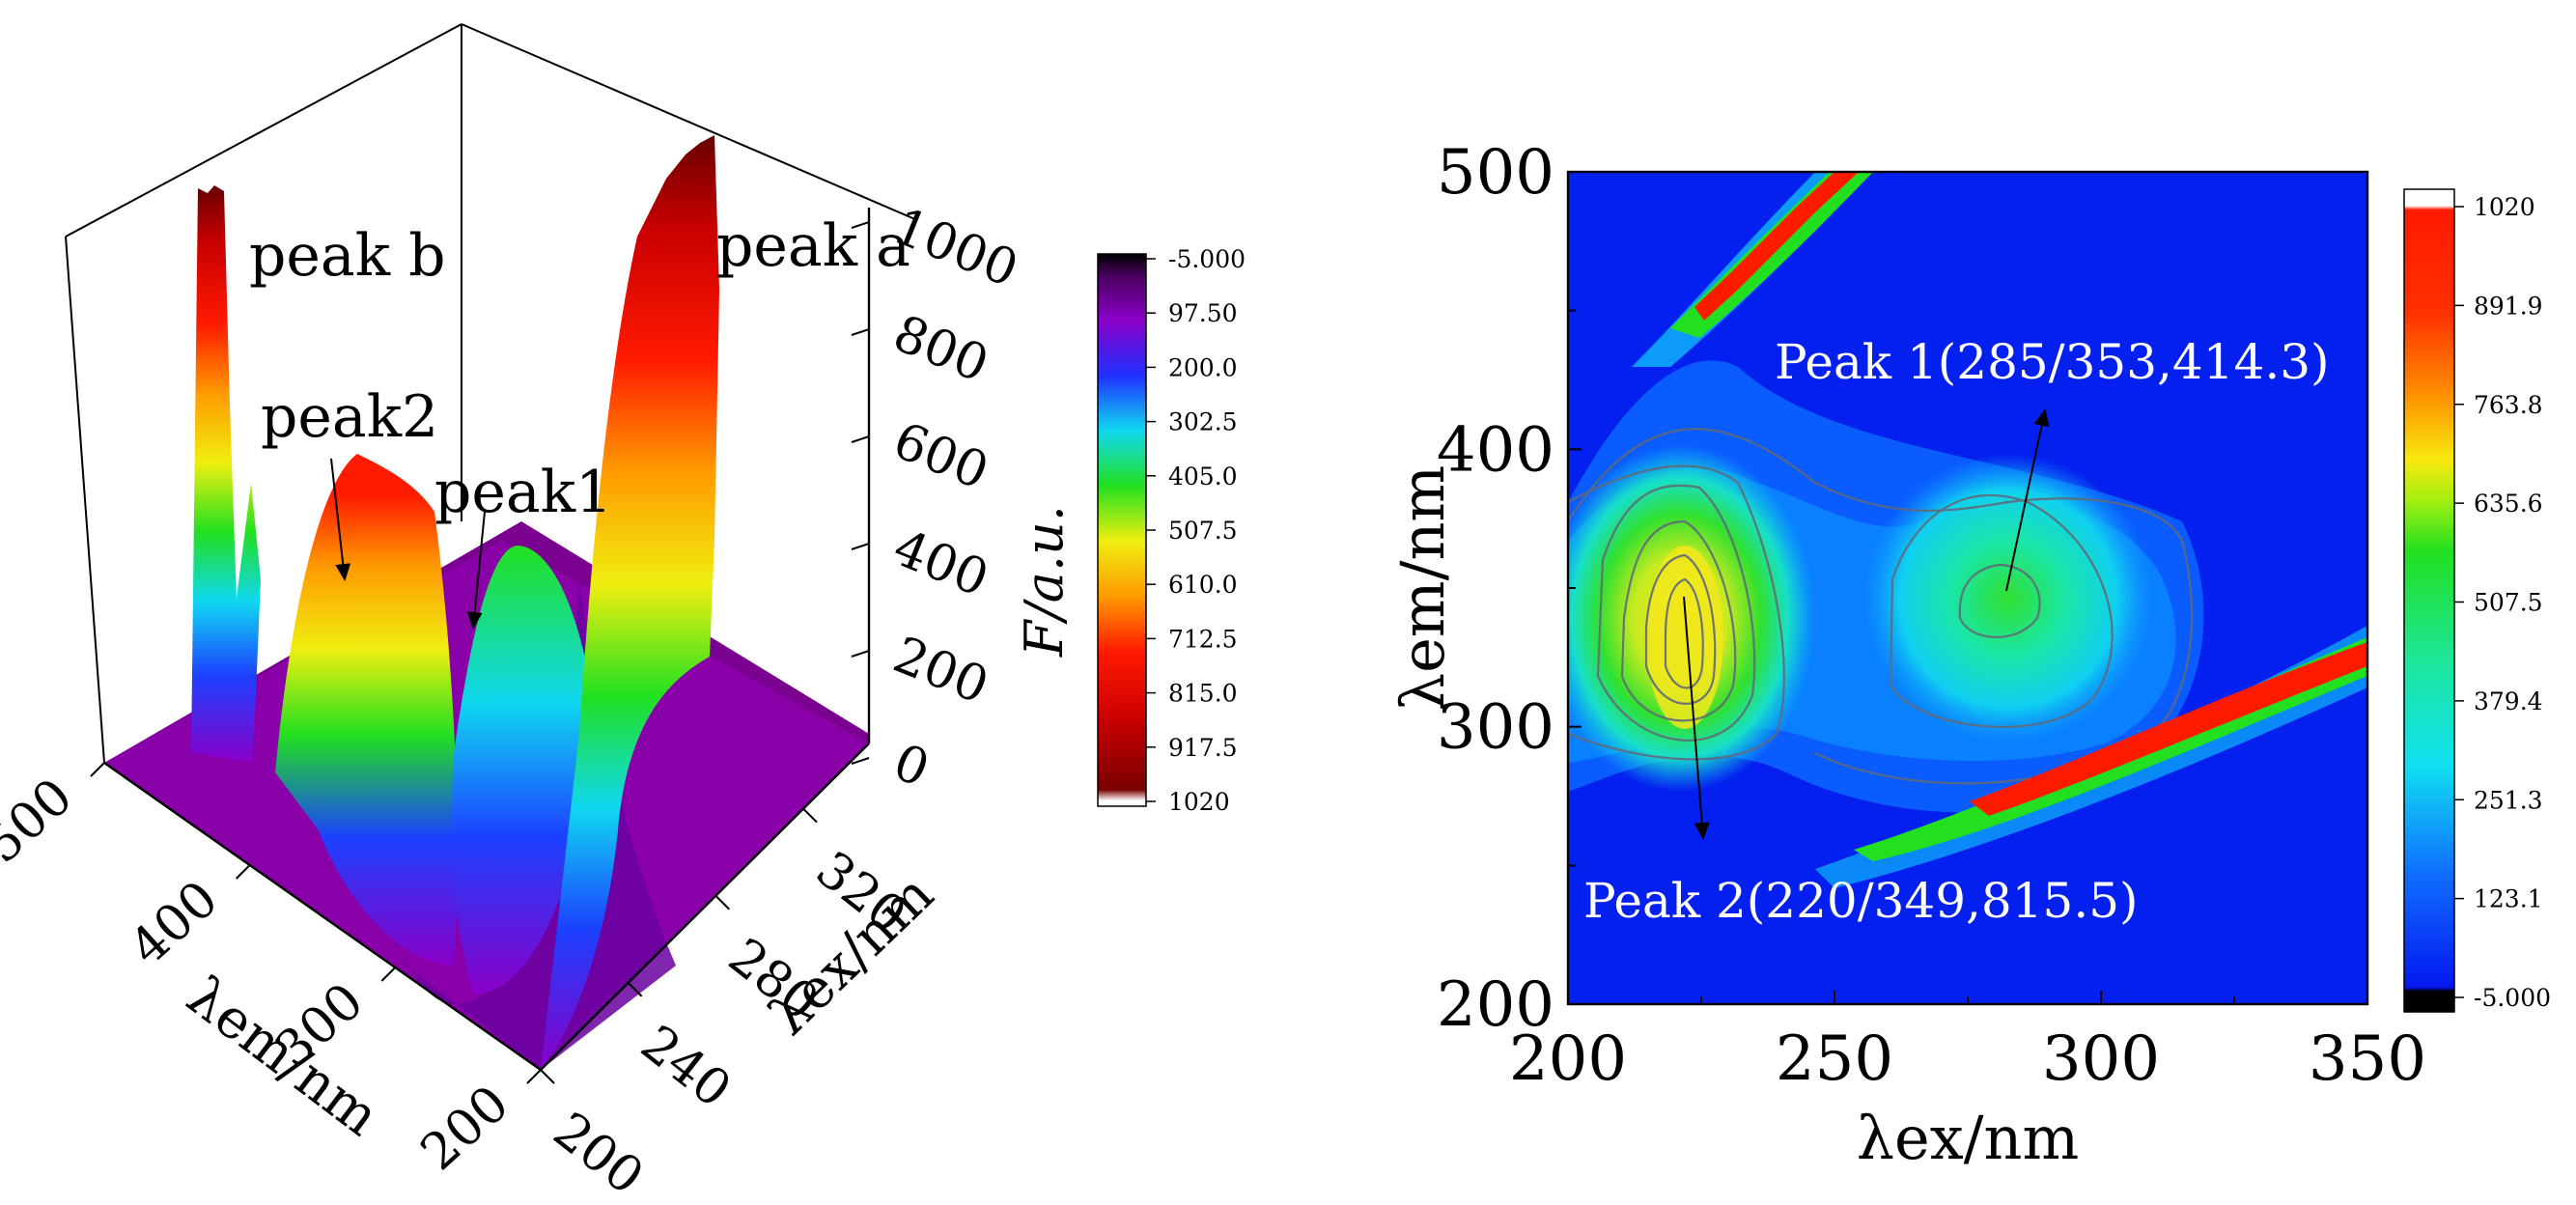 This screenshot has width=2576, height=1205. I want to click on ex-tick-label: 200, so click(599, 1154).